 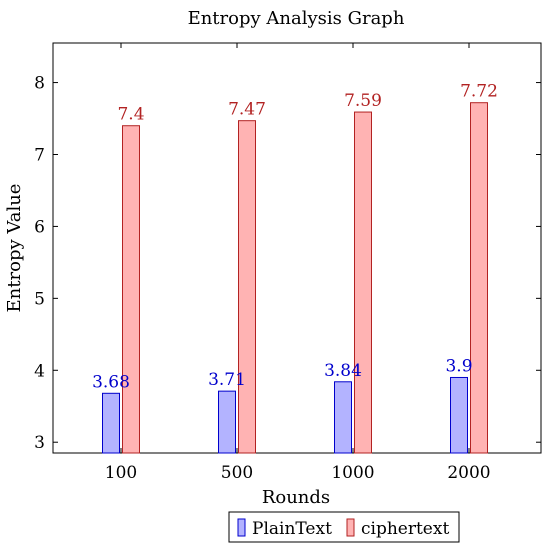 I want to click on legend-label-plaintext: PlainText, so click(x=292, y=529).